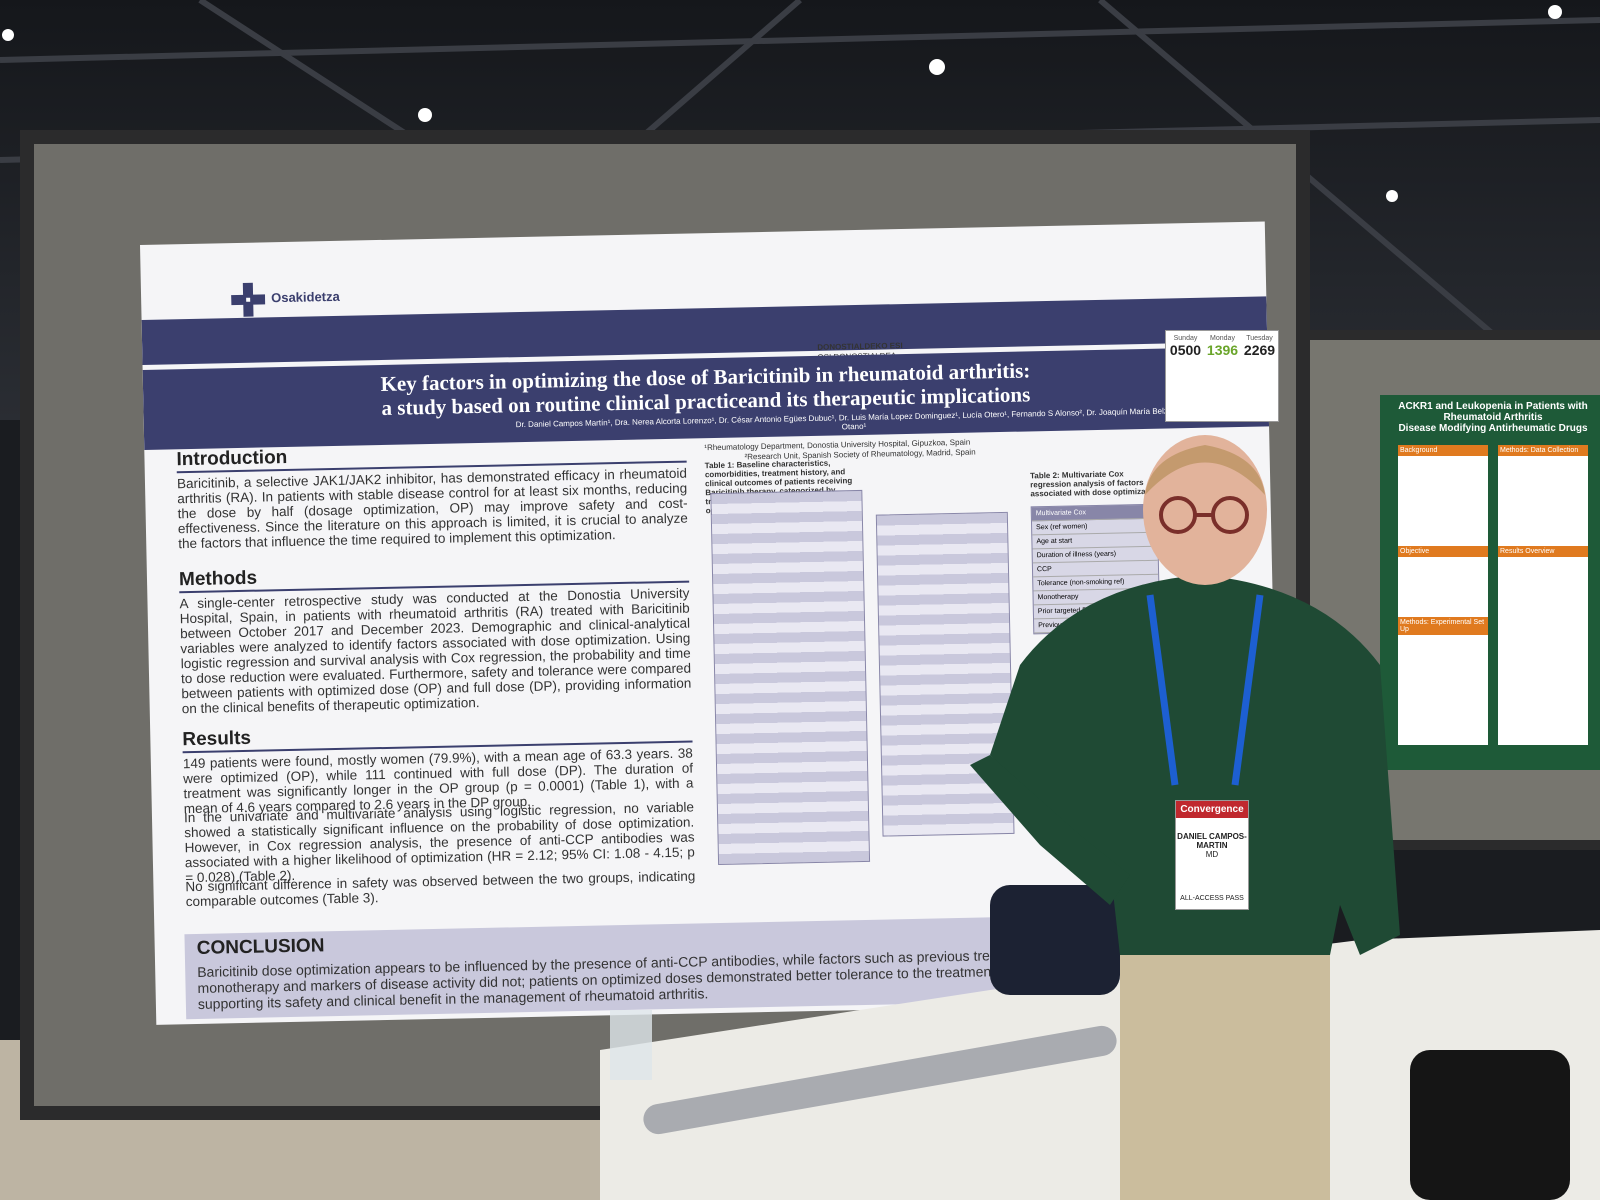 The width and height of the screenshot is (1600, 1200). What do you see at coordinates (1543, 551) in the screenshot?
I see `neighbor-section: Results Overview` at bounding box center [1543, 551].